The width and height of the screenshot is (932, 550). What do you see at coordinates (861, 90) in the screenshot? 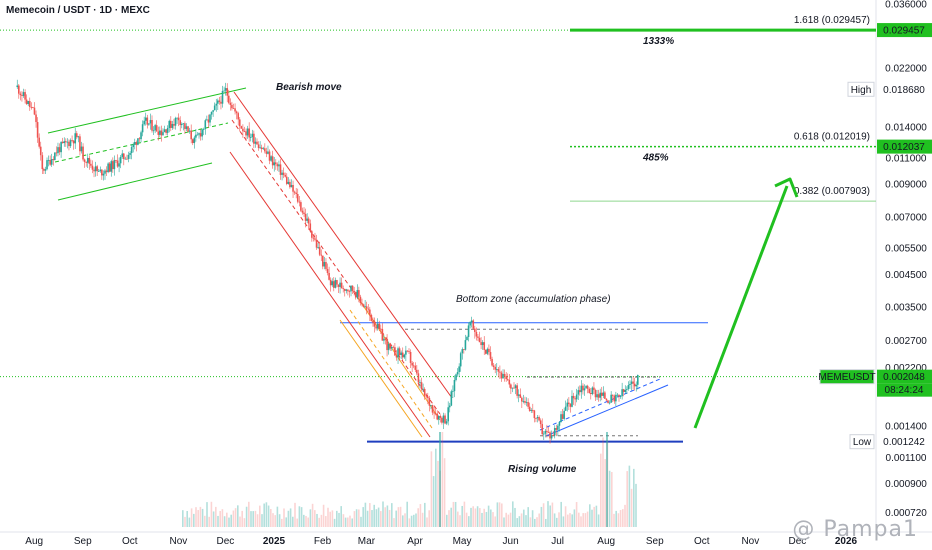
I see `high-tag: High` at bounding box center [861, 90].